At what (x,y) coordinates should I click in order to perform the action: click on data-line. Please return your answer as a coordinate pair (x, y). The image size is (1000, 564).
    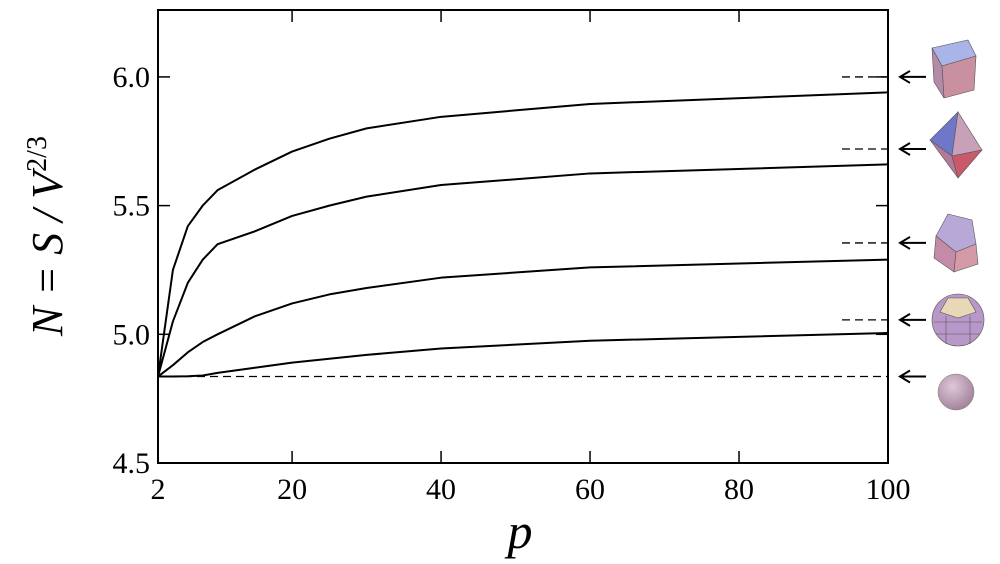
    Looking at the image, I should click on (523, 355).